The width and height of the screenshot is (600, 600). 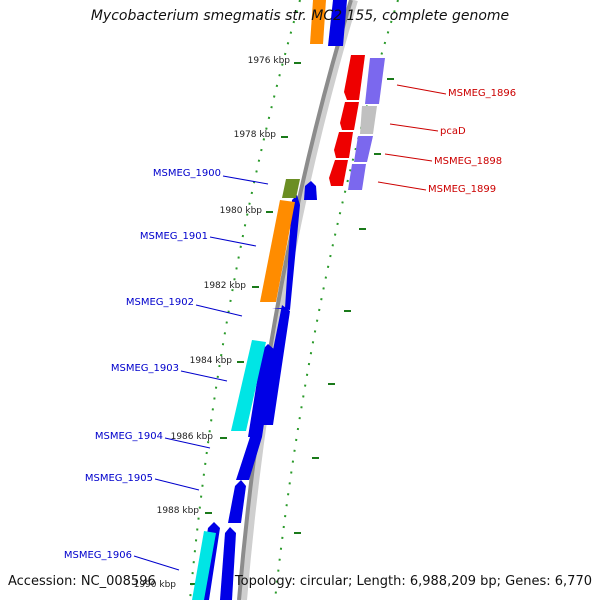 I want to click on gene-label-forward: MSMEG_1903, so click(x=145, y=368).